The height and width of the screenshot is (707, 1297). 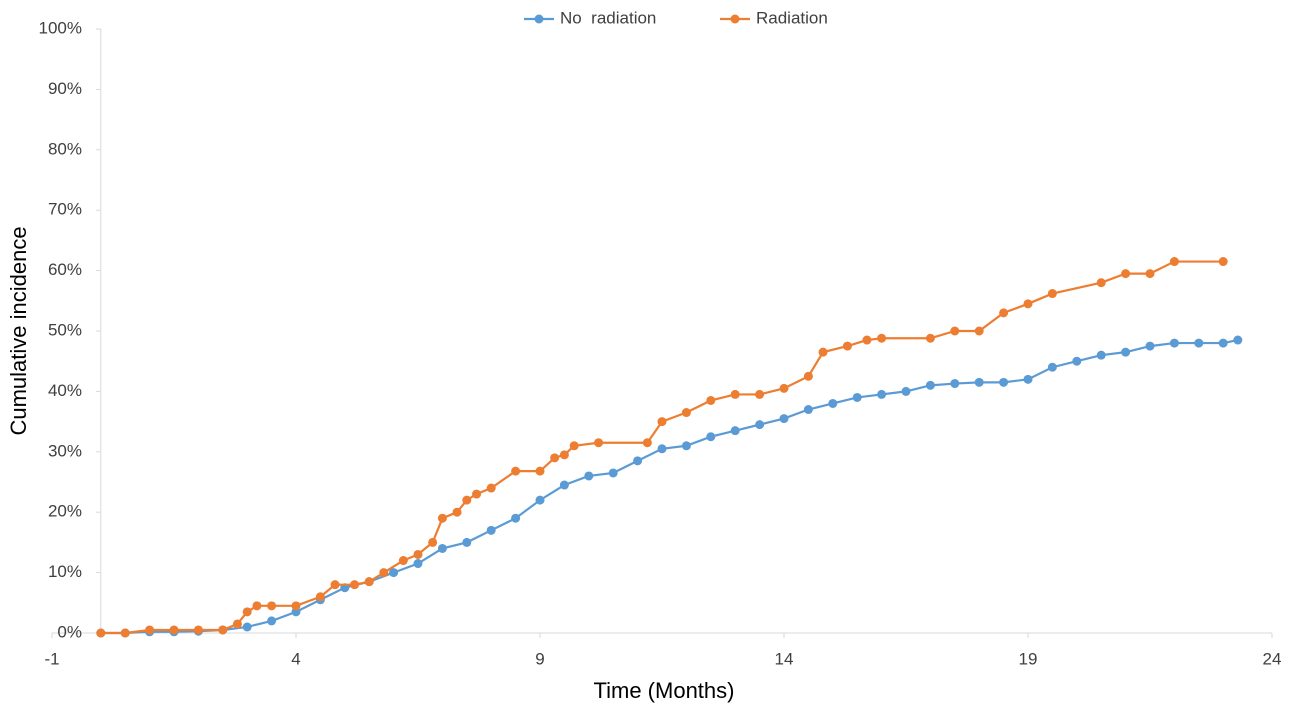 What do you see at coordinates (539, 658) in the screenshot?
I see `x-tick-label: 9` at bounding box center [539, 658].